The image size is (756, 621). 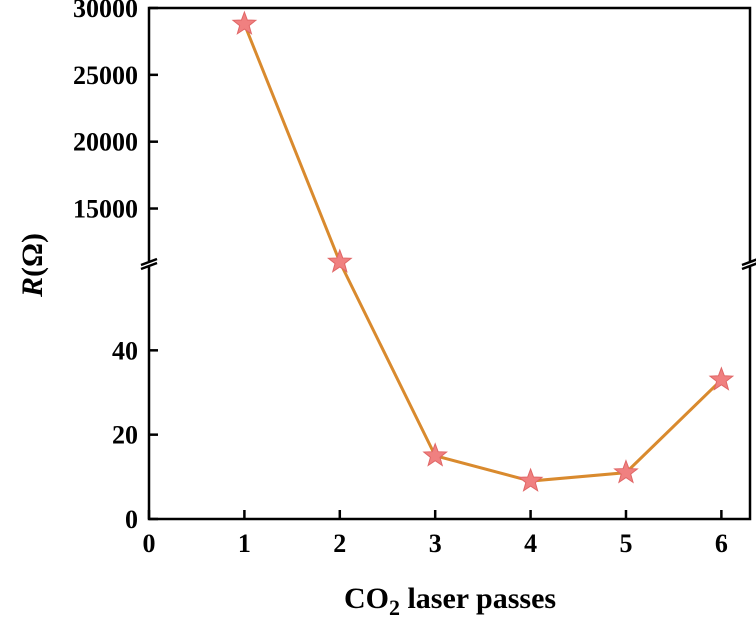 I want to click on axis-break-marks, so click(x=448, y=264).